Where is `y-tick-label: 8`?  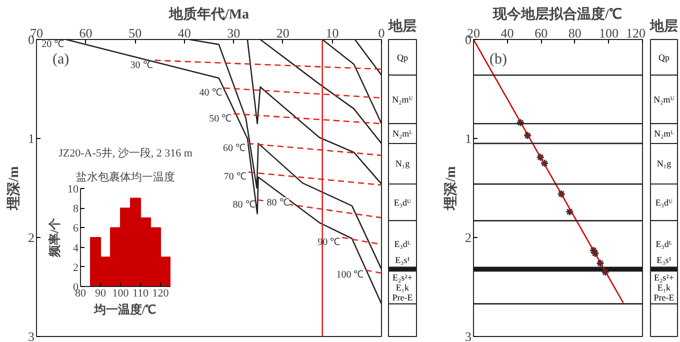 y-tick-label: 8 is located at coordinates (76, 209).